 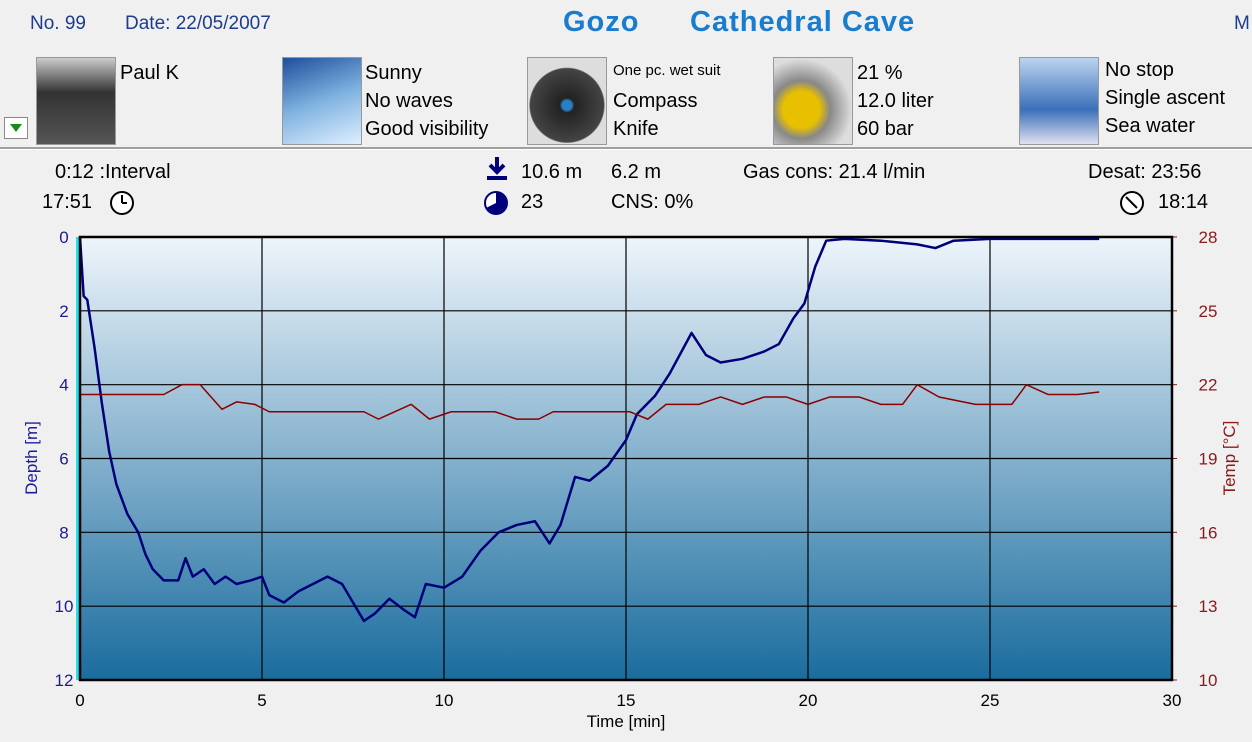 I want to click on tank-icon, so click(x=813, y=101).